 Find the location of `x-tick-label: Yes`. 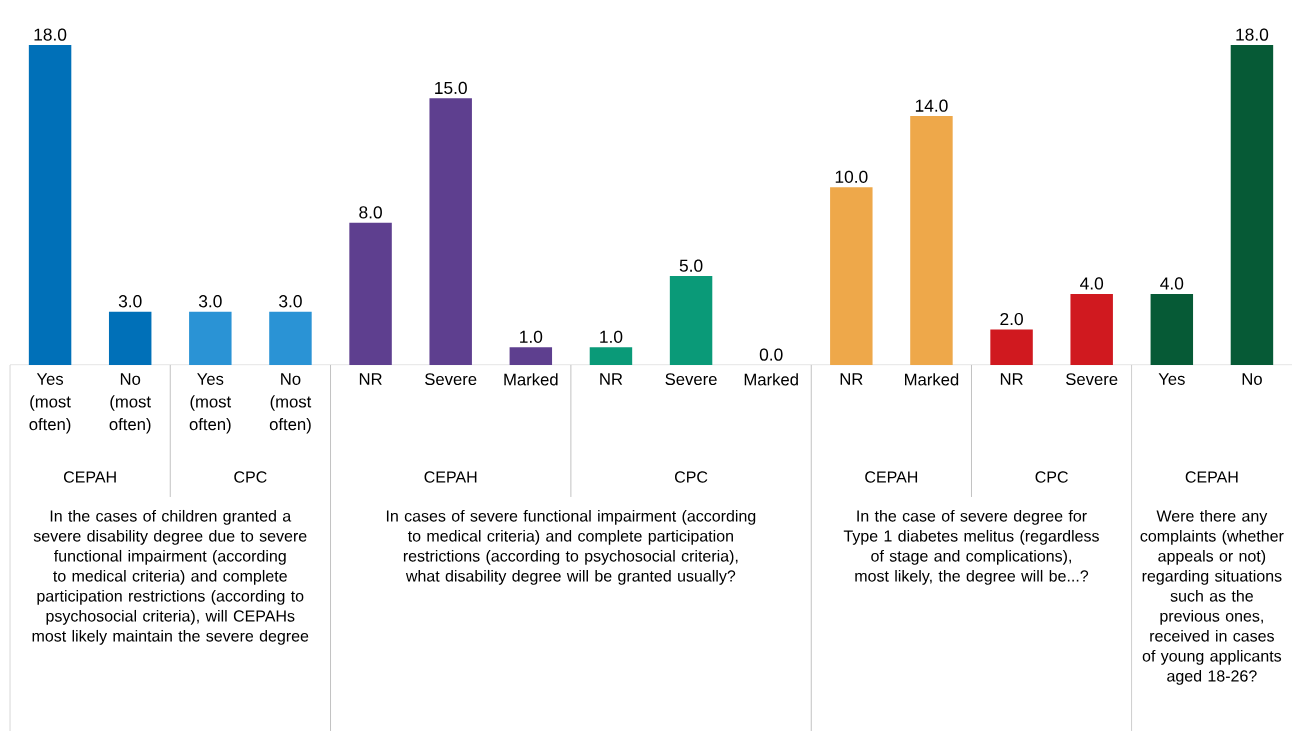

x-tick-label: Yes is located at coordinates (1171, 379).